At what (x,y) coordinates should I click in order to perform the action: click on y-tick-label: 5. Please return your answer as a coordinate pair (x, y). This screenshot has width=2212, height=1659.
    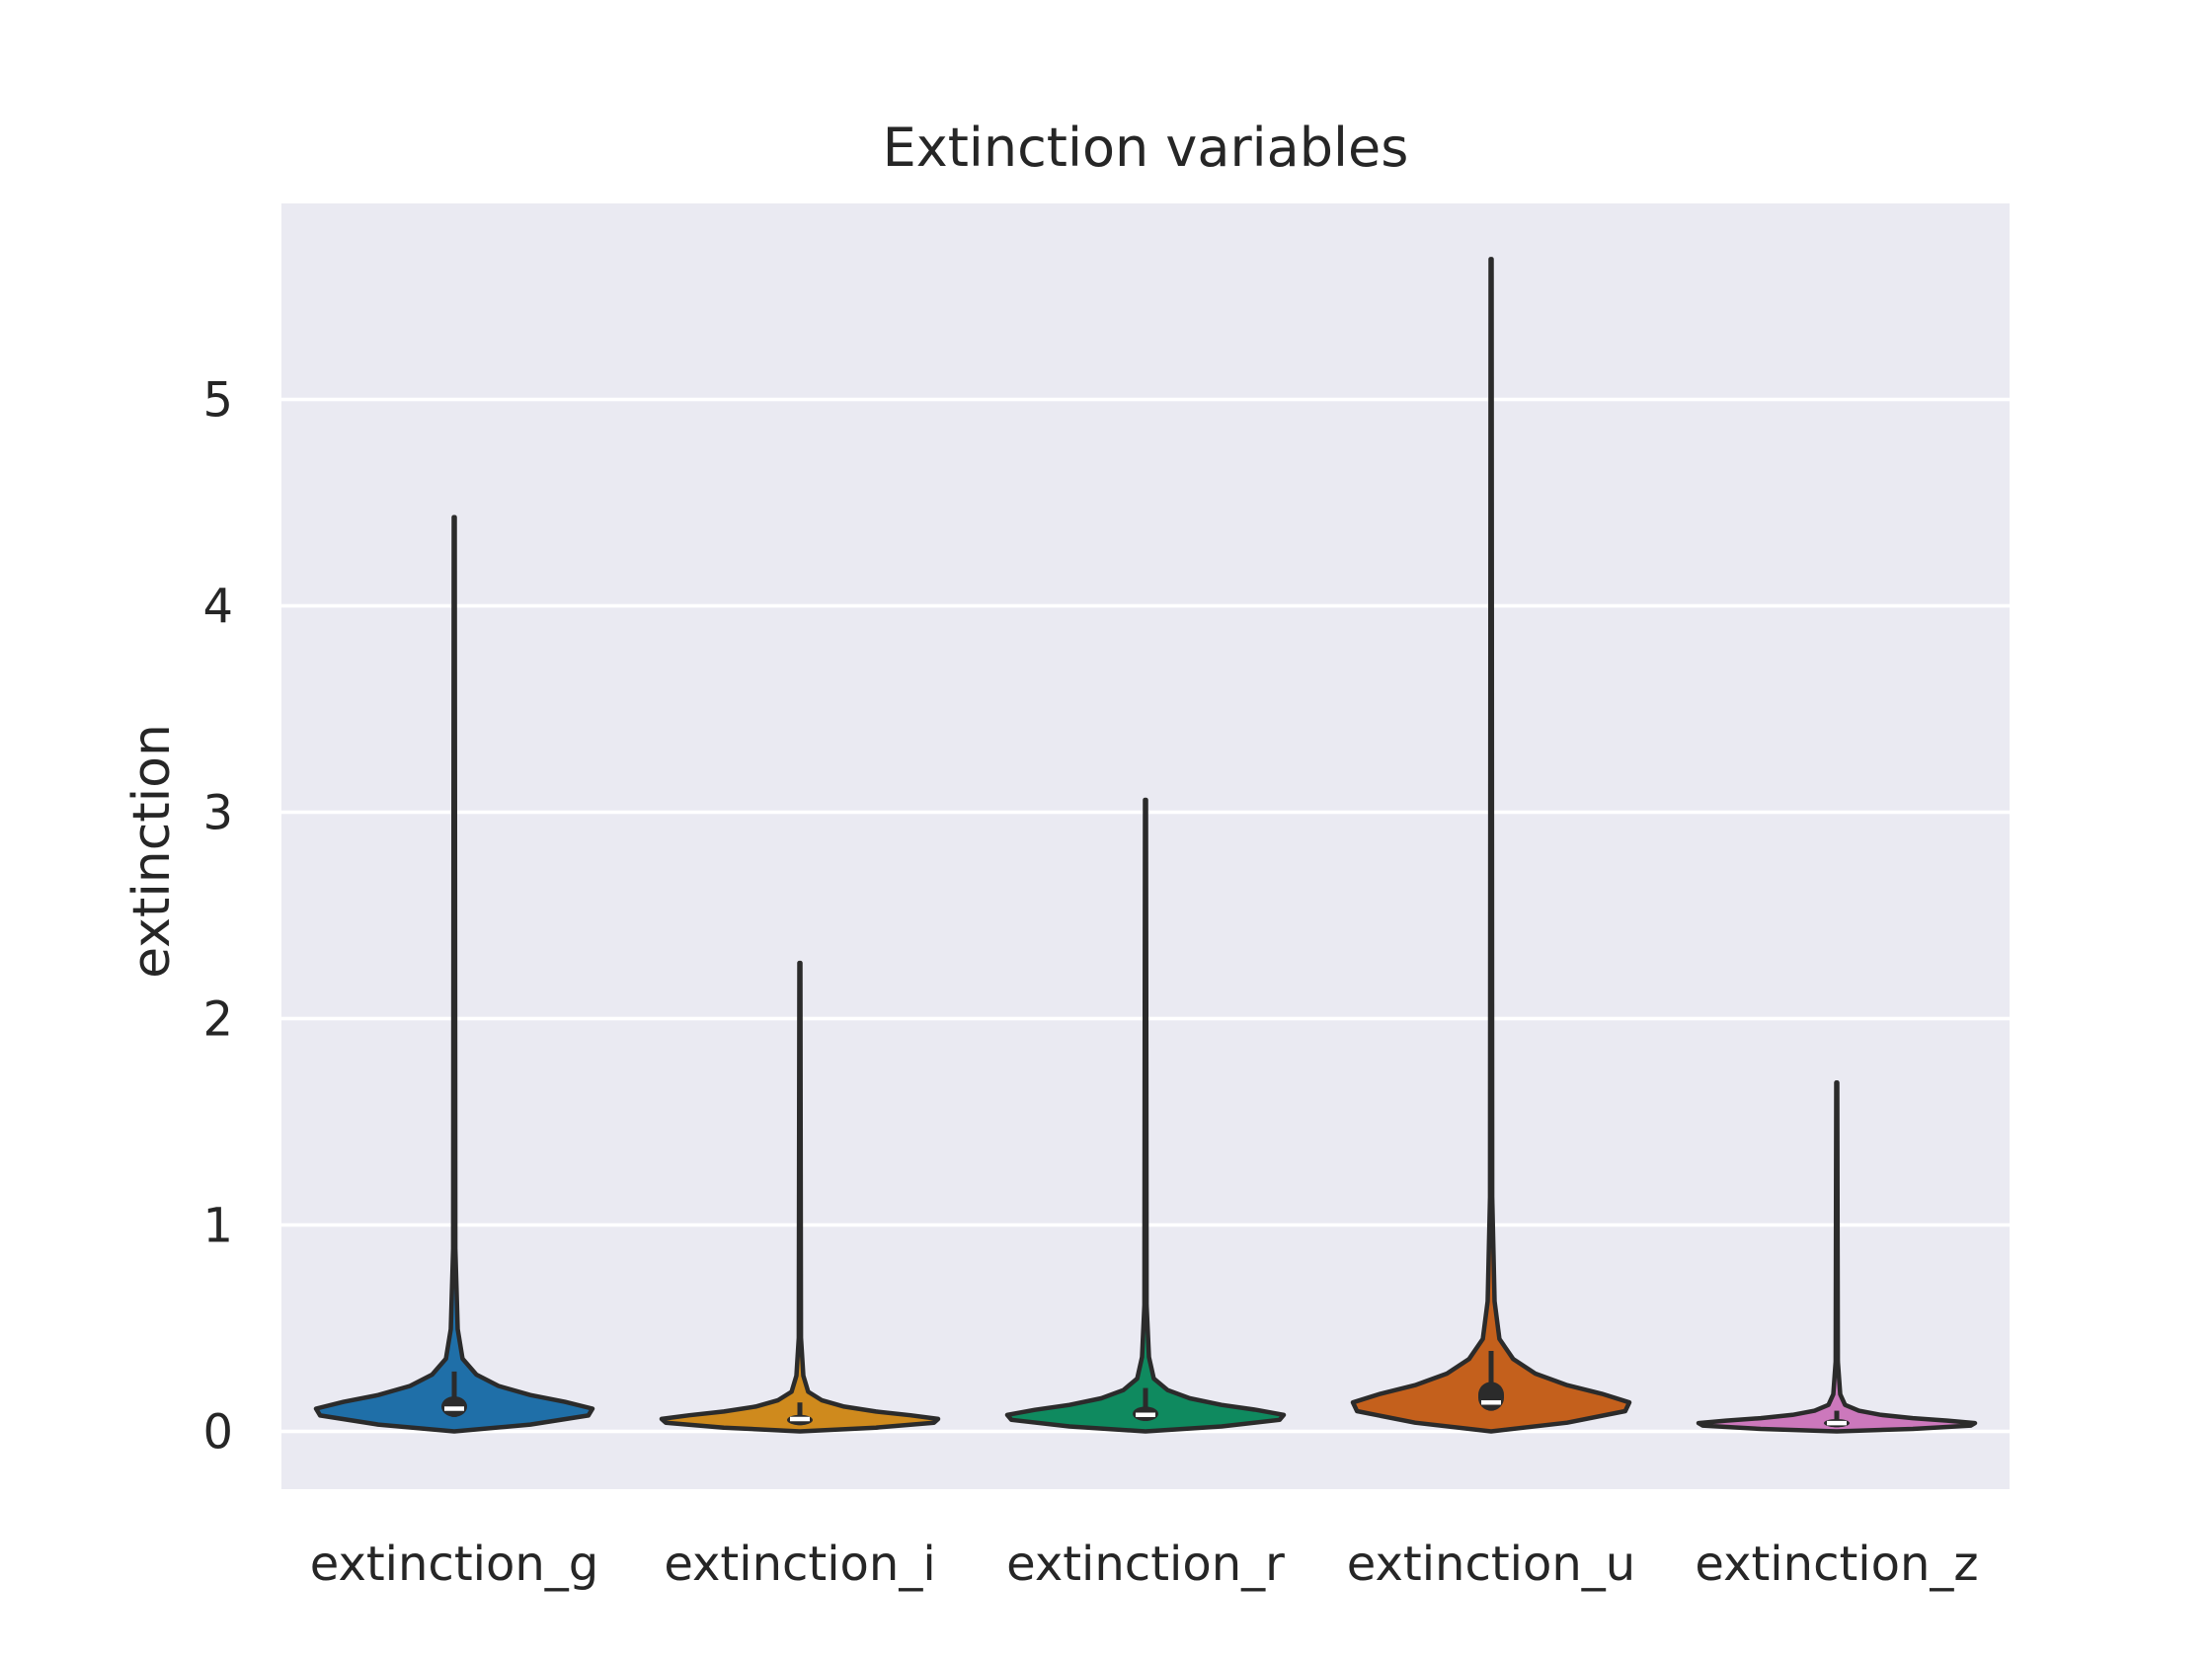
    Looking at the image, I should click on (218, 401).